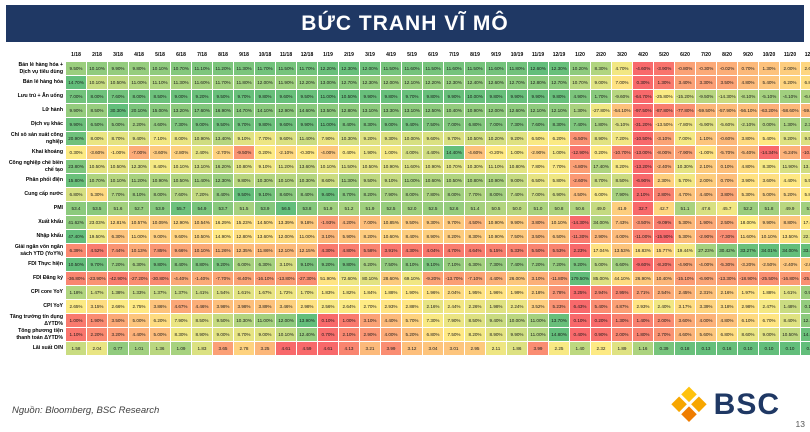 Image resolution: width=810 pixels, height=432 pixels. Describe the element at coordinates (601, 292) in the screenshot. I see `heatmap-cell: 2.94%` at that location.